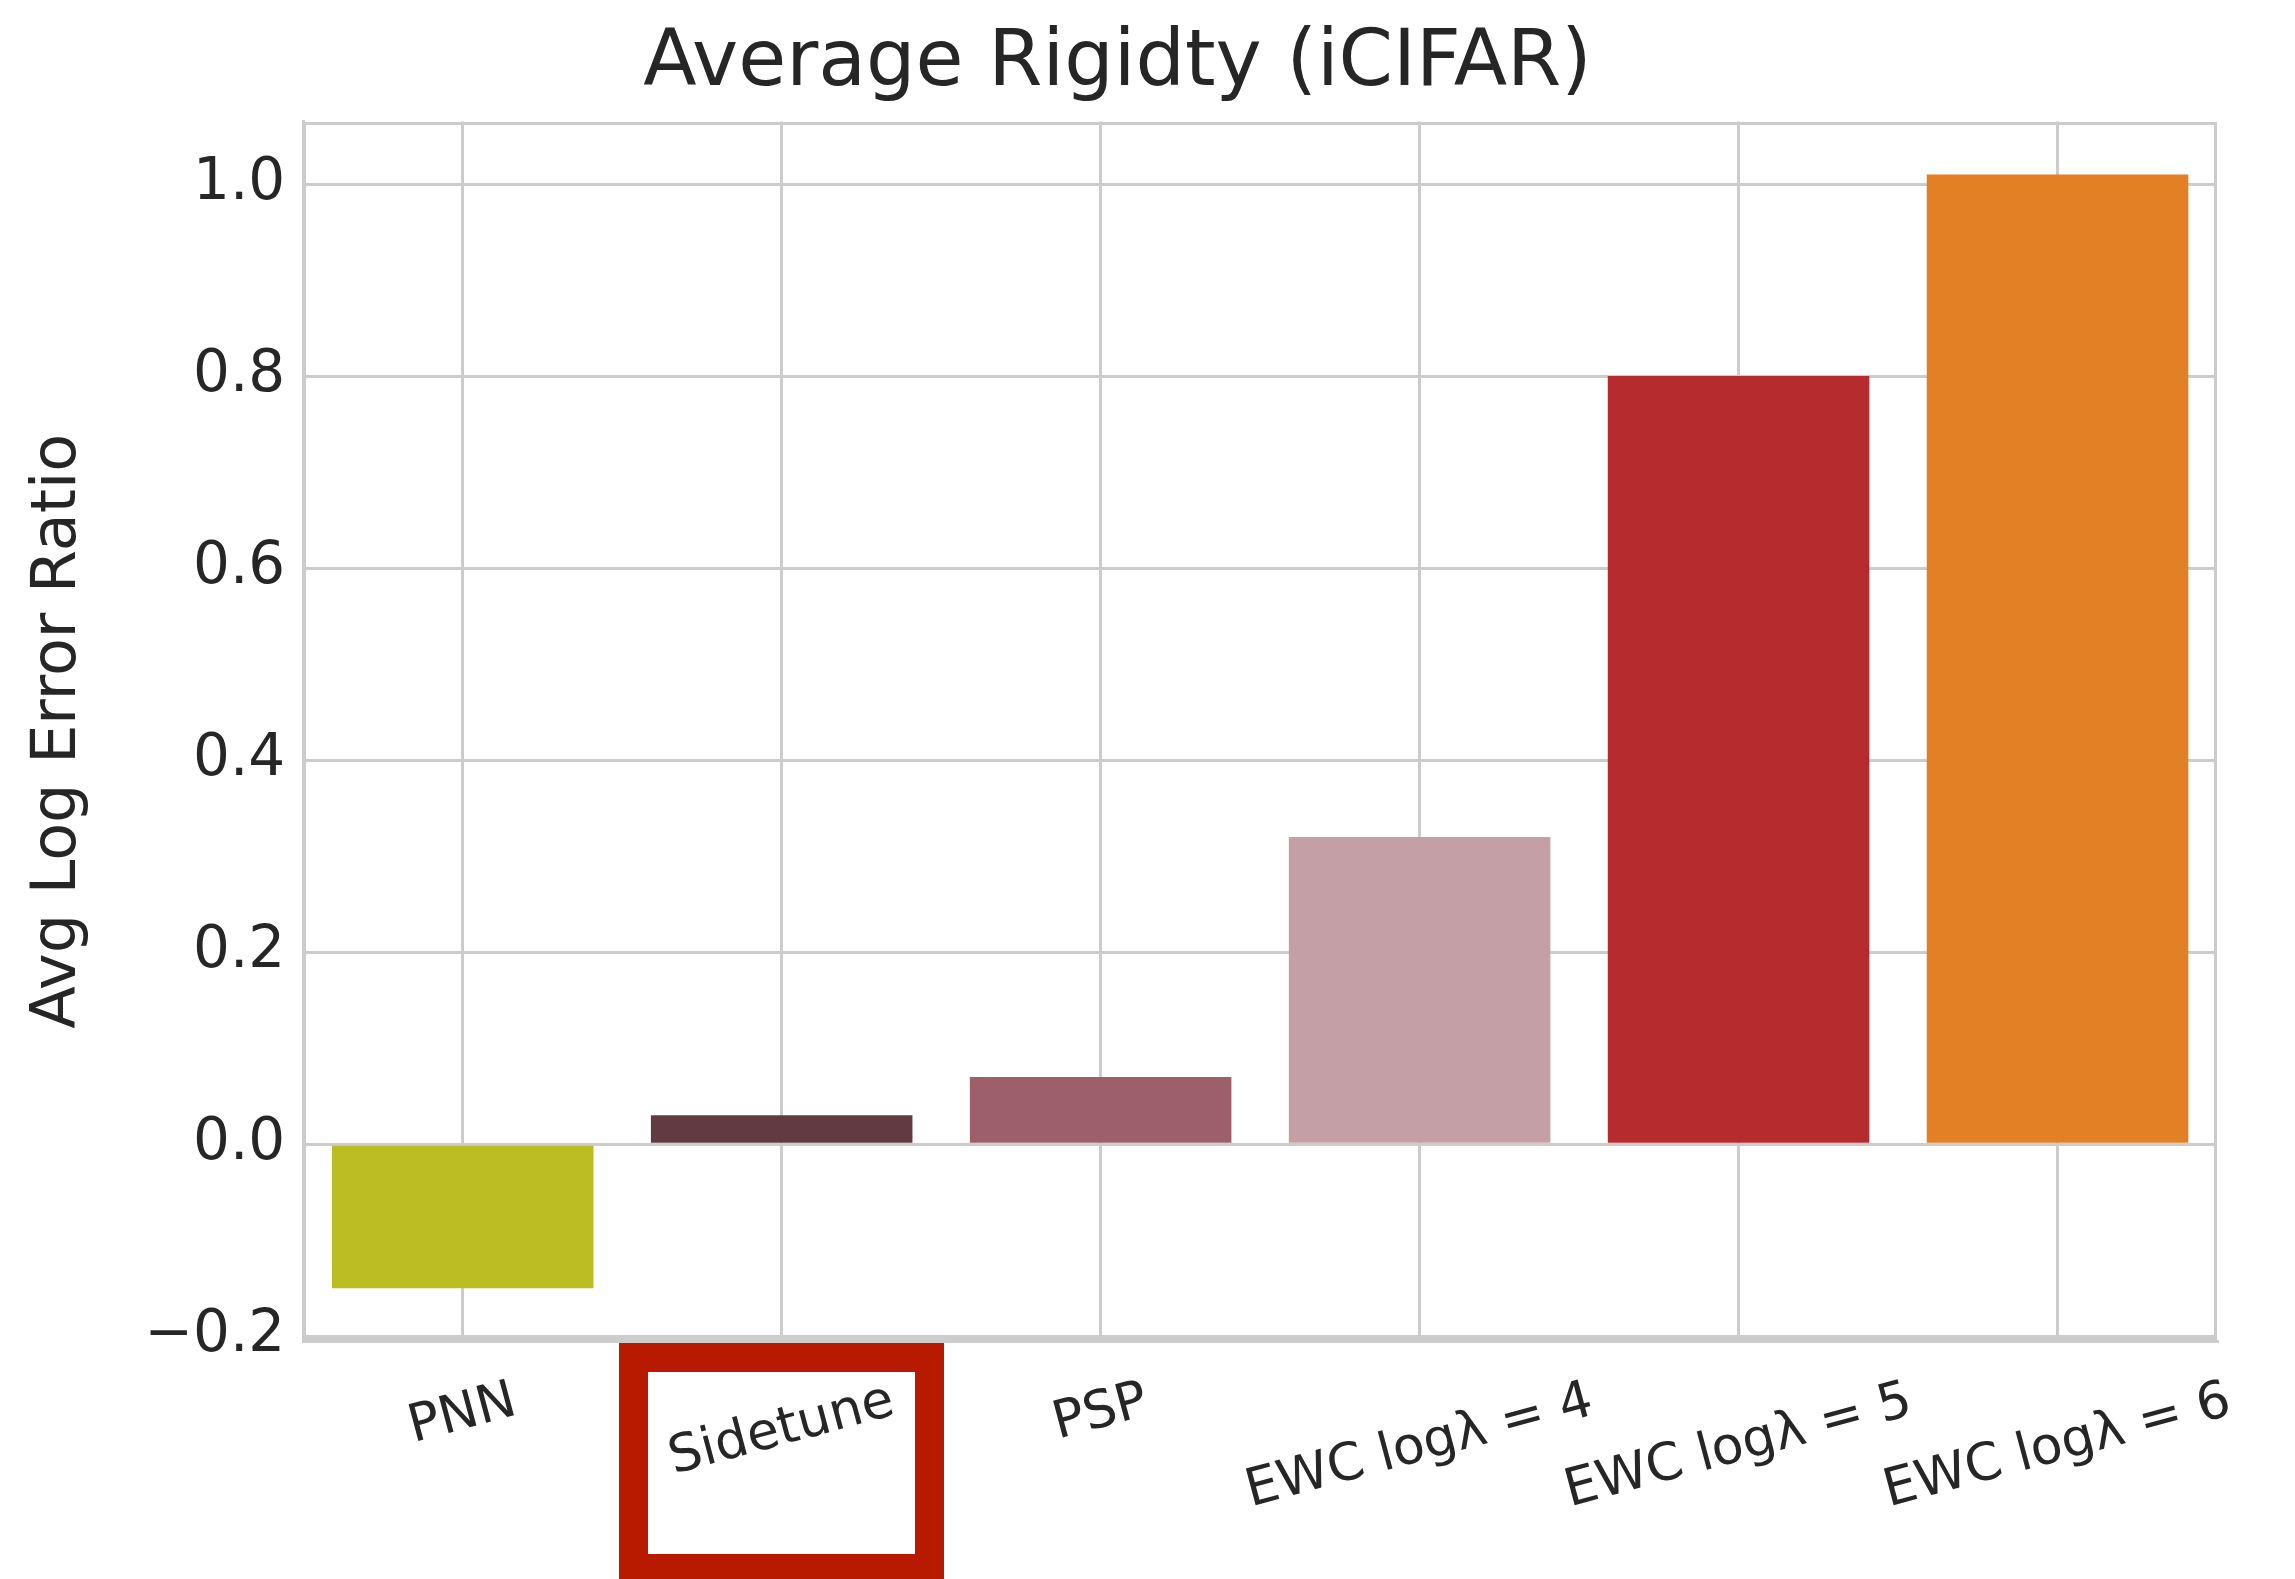  Describe the element at coordinates (780, 1426) in the screenshot. I see `x-tick-label: Sidetune` at that location.